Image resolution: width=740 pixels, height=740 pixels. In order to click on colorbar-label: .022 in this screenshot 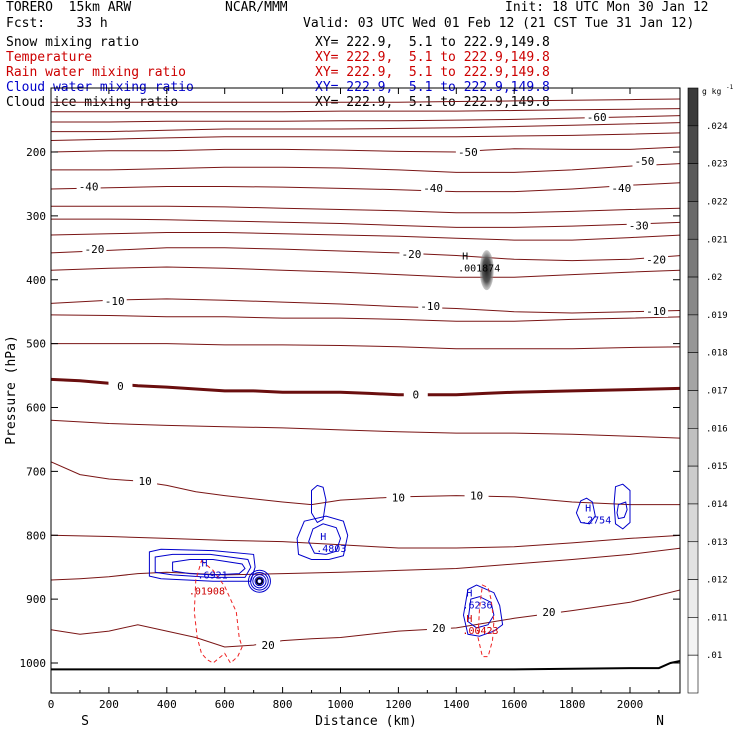, I will do `click(717, 202)`.